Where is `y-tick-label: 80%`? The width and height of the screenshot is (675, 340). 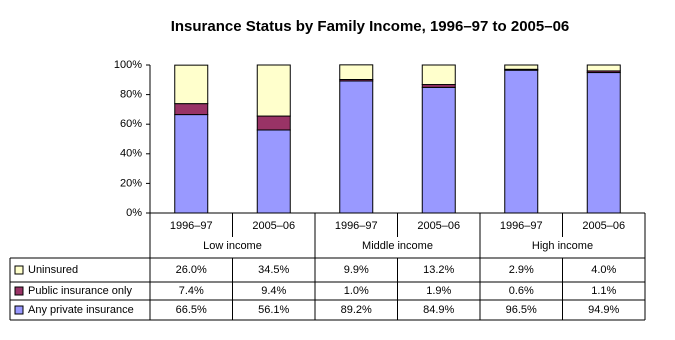
y-tick-label: 80% is located at coordinates (131, 95).